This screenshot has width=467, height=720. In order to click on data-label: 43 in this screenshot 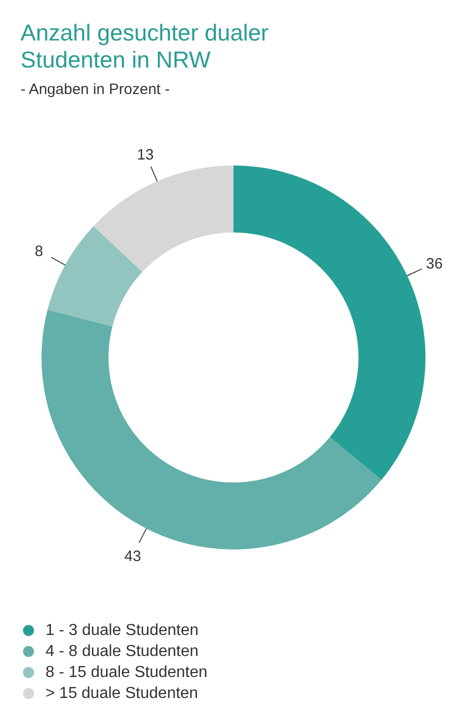, I will do `click(133, 556)`.